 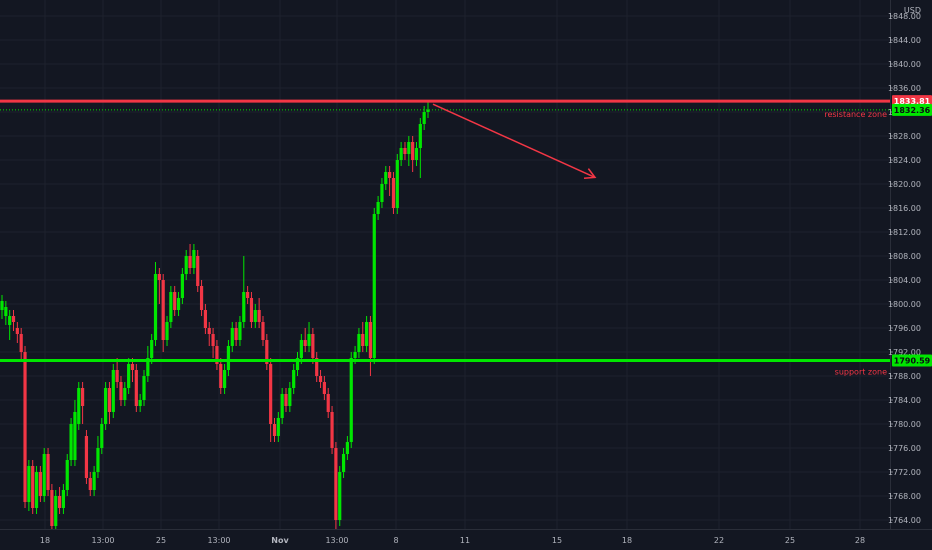 I want to click on price-tick-label: 1768.00, so click(x=904, y=496).